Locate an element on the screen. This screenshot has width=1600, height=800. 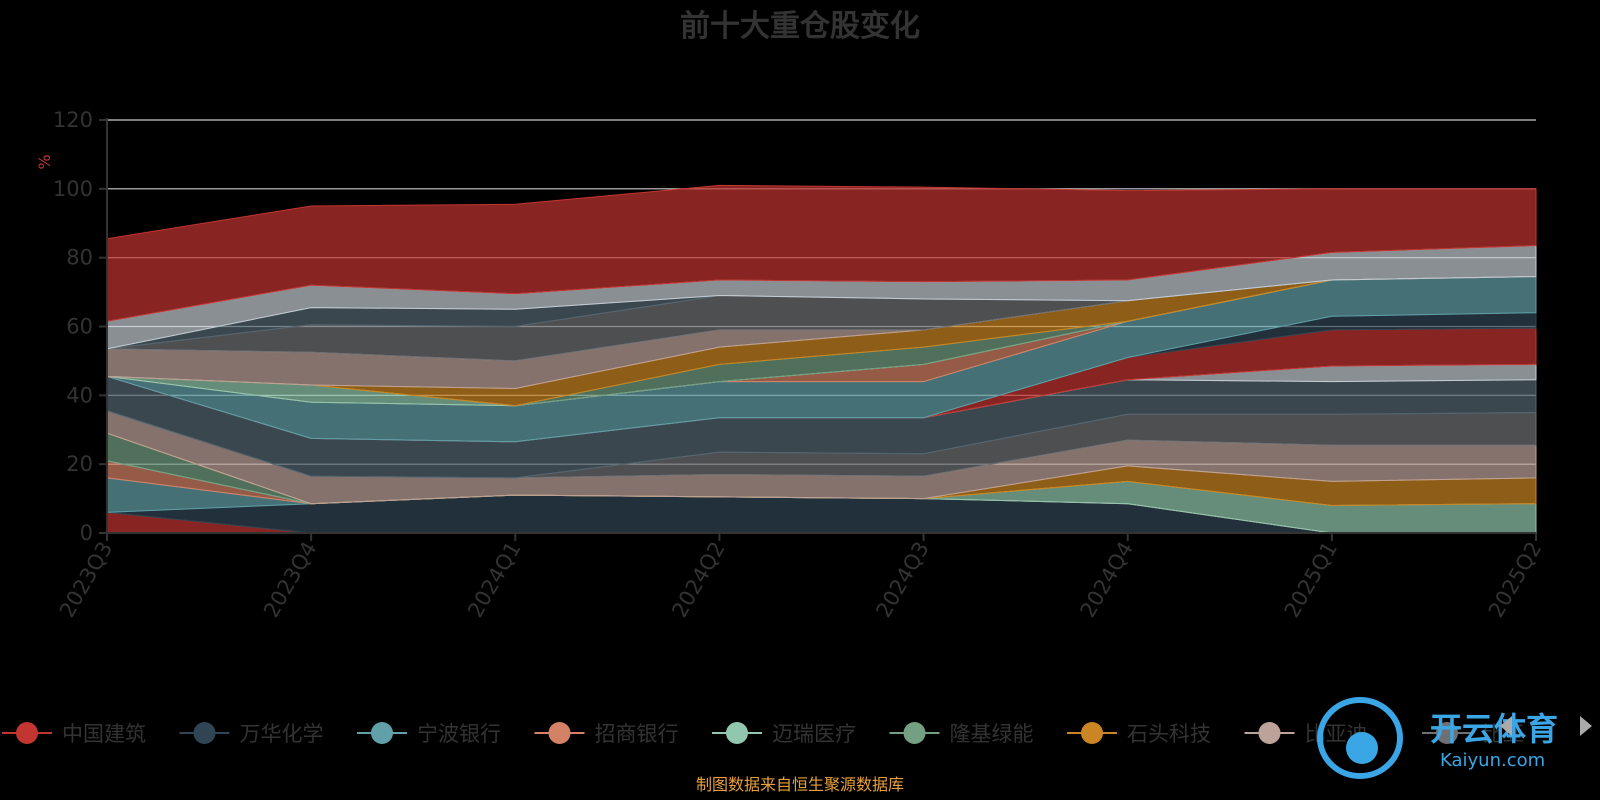
legend-label: 万华化学 is located at coordinates (282, 734).